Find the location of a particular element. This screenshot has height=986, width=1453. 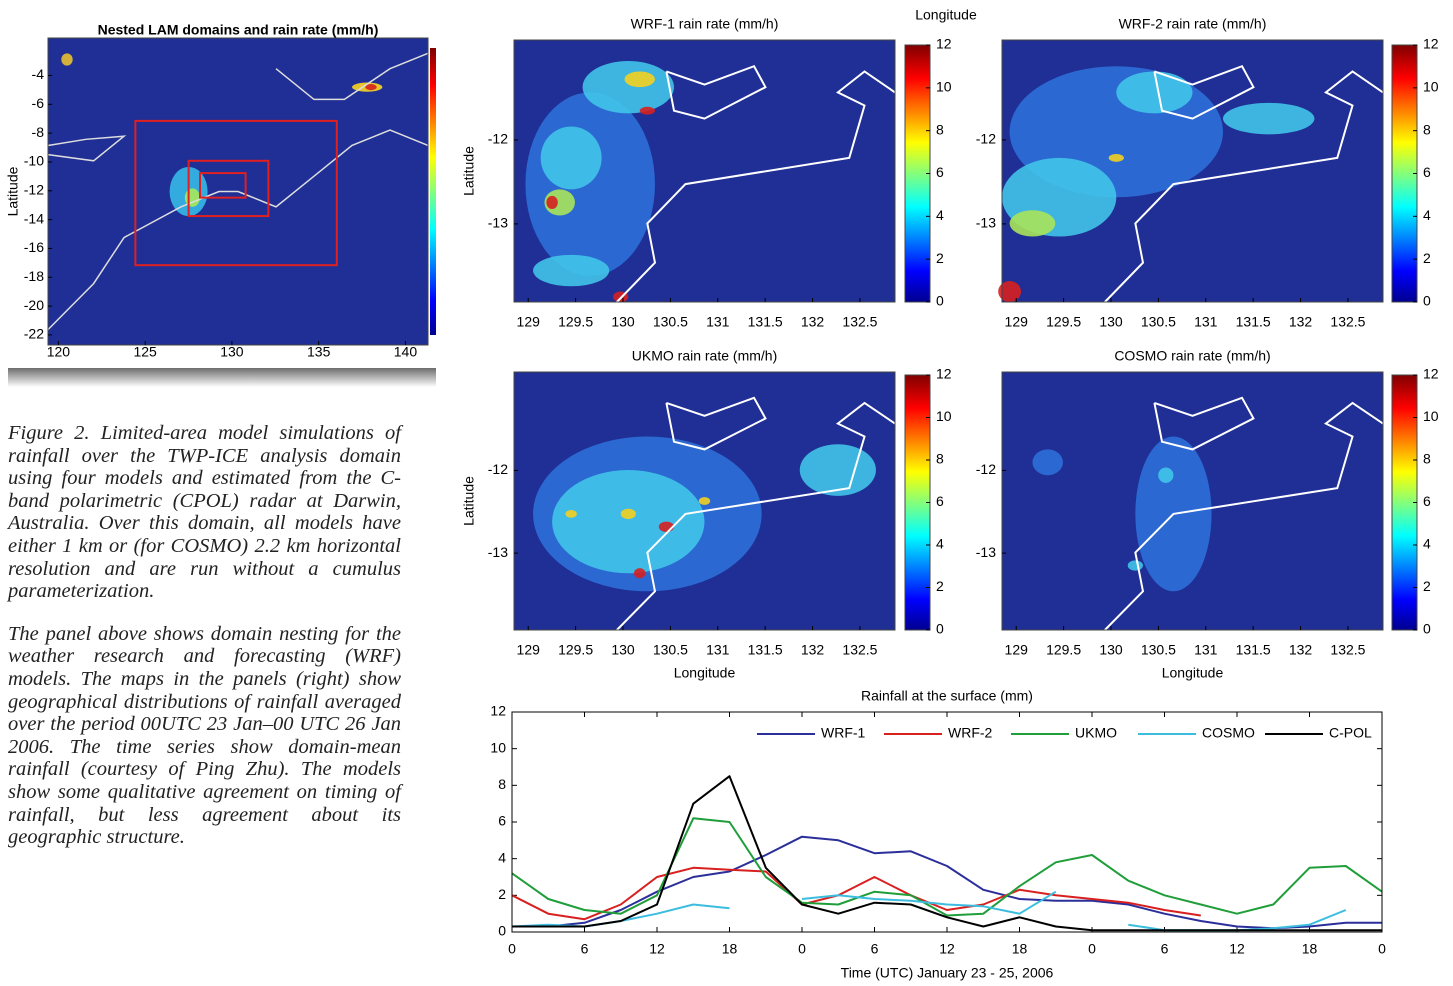

y-tick-label: 0 is located at coordinates (502, 931).